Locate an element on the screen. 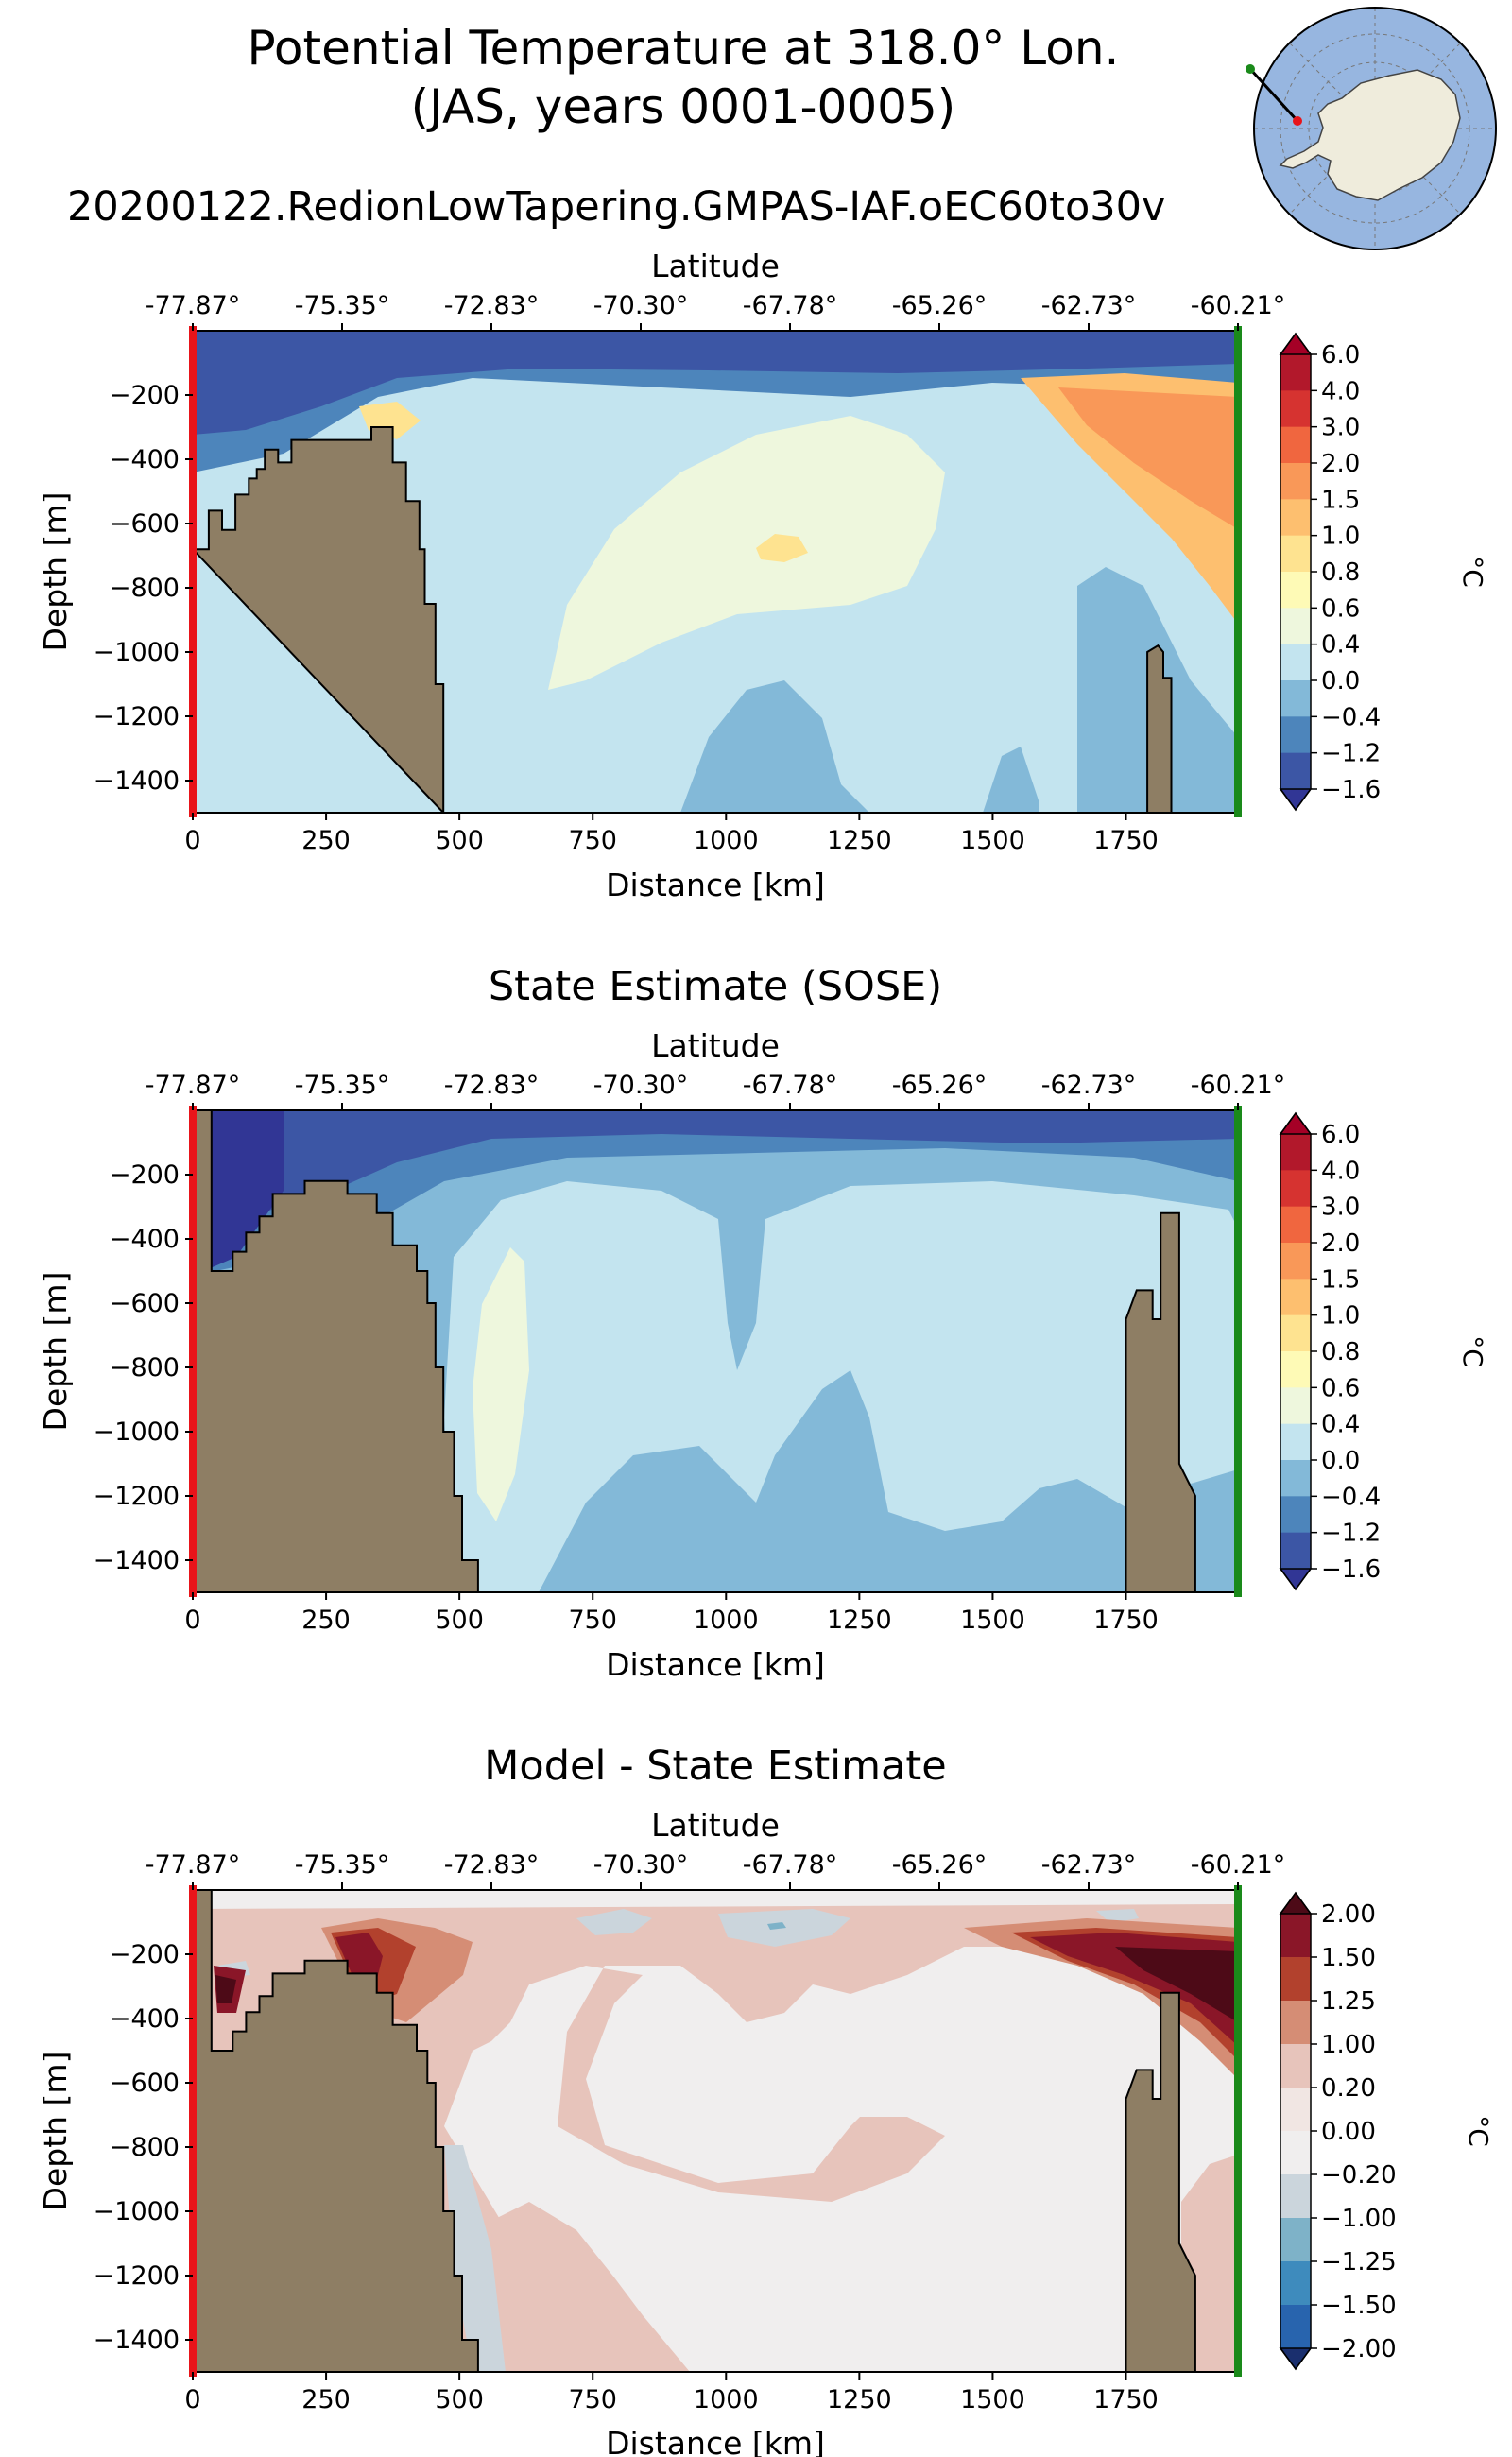  colorbar-tick-label: 0.0 is located at coordinates (1340, 1461).